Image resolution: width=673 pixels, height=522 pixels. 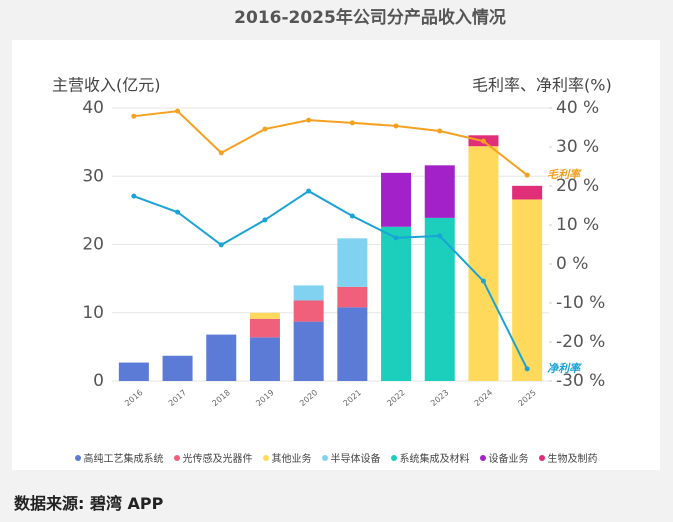 What do you see at coordinates (106, 85) in the screenshot?
I see `y-axis-label: 主营收入(亿元)` at bounding box center [106, 85].